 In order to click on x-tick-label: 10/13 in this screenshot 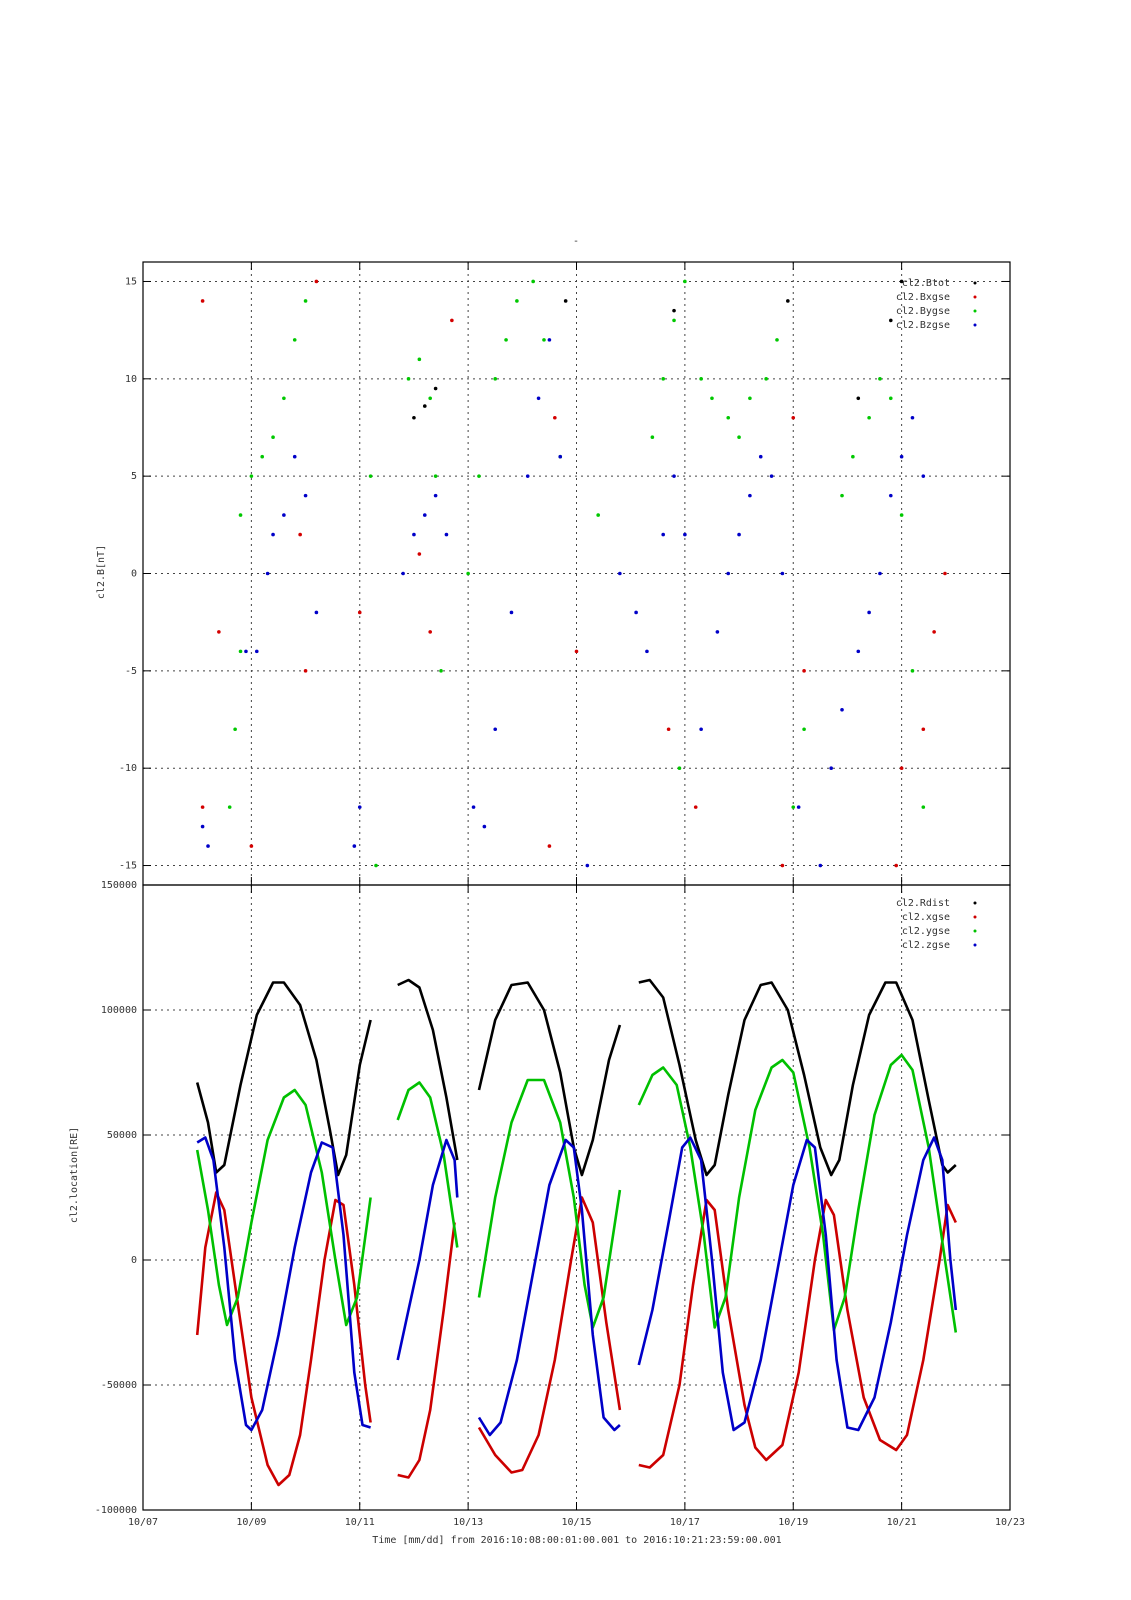, I will do `click(468, 1522)`.